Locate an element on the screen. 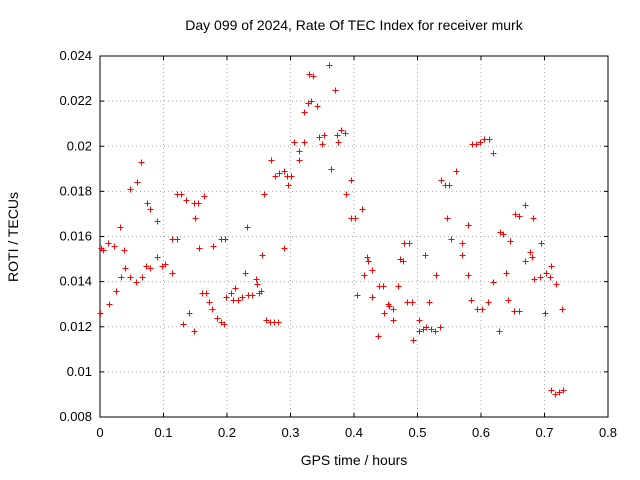 The height and width of the screenshot is (480, 640). y-tick-label: 0.02 is located at coordinates (79, 145).